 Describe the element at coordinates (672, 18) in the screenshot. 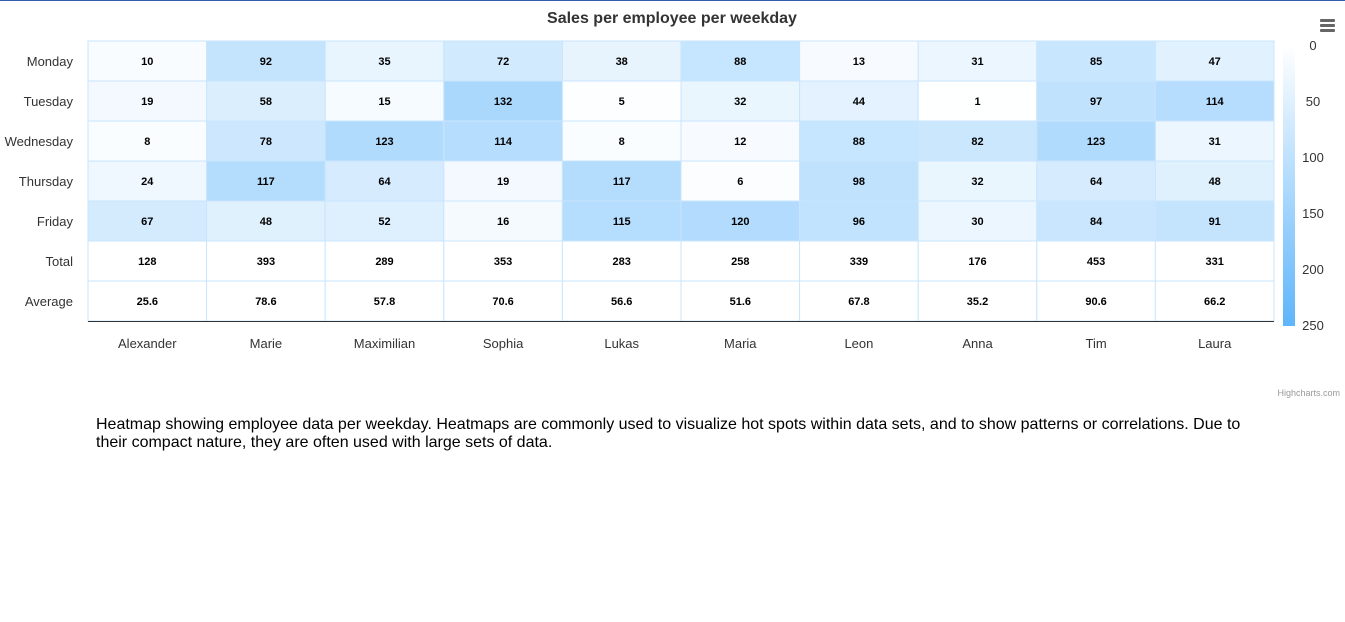

I see `chart-title: Sales per employee per weekday` at that location.